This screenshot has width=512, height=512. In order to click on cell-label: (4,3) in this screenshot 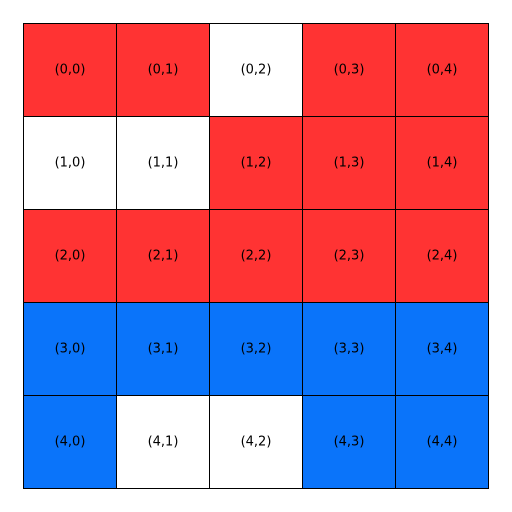, I will do `click(349, 442)`.